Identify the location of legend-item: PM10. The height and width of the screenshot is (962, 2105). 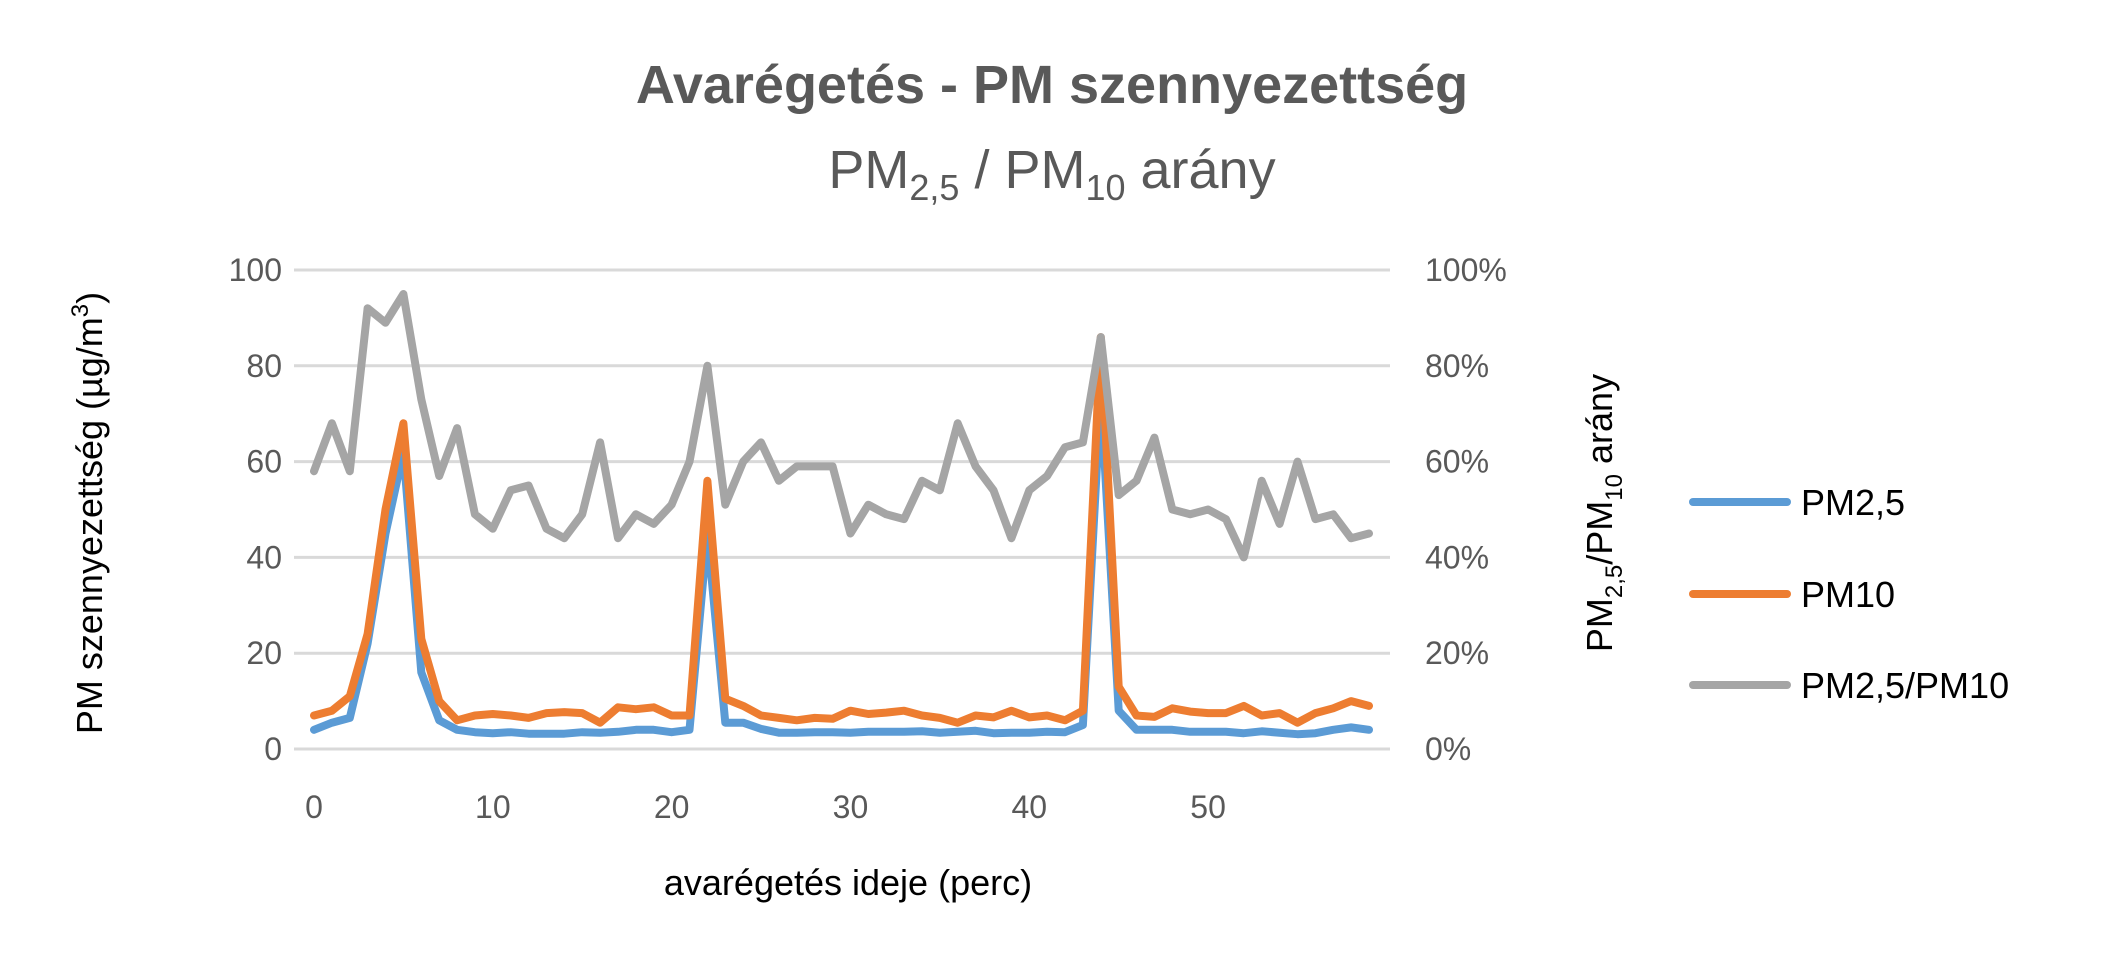
(1792, 594).